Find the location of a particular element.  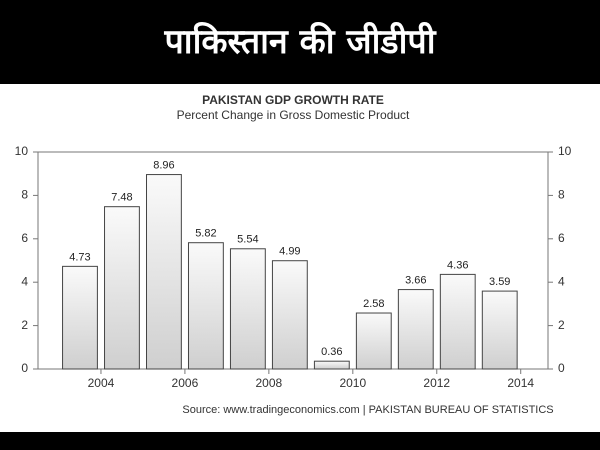

y2-tick-label: 6 is located at coordinates (561, 238).